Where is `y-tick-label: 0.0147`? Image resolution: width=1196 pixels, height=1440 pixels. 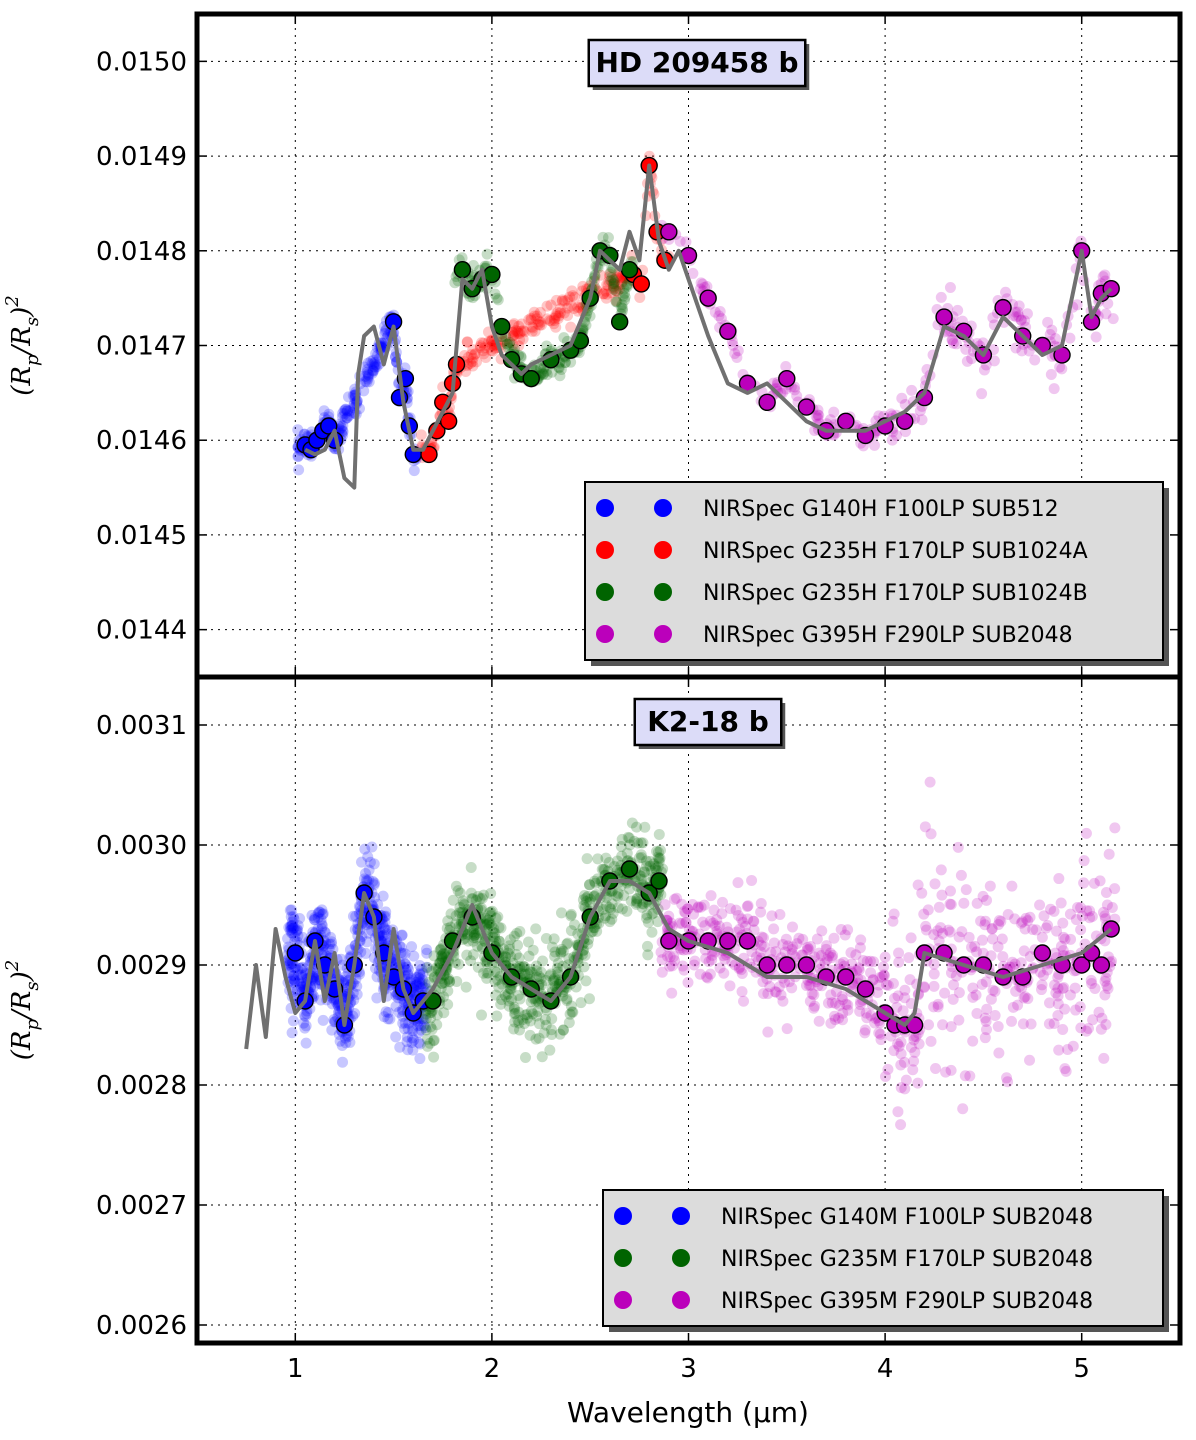 y-tick-label: 0.0147 is located at coordinates (141, 347).